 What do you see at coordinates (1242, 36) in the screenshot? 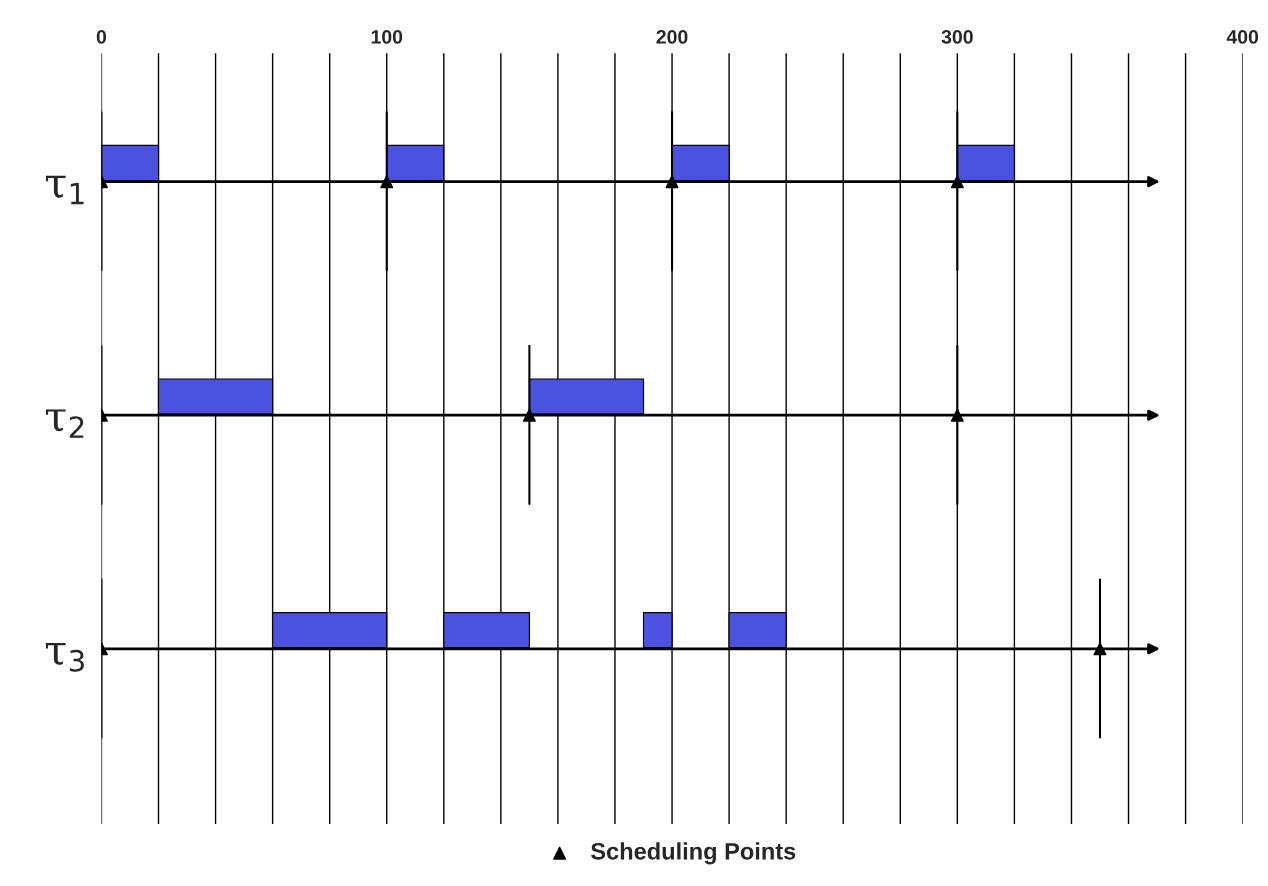
I see `x-tick-label: 400` at bounding box center [1242, 36].